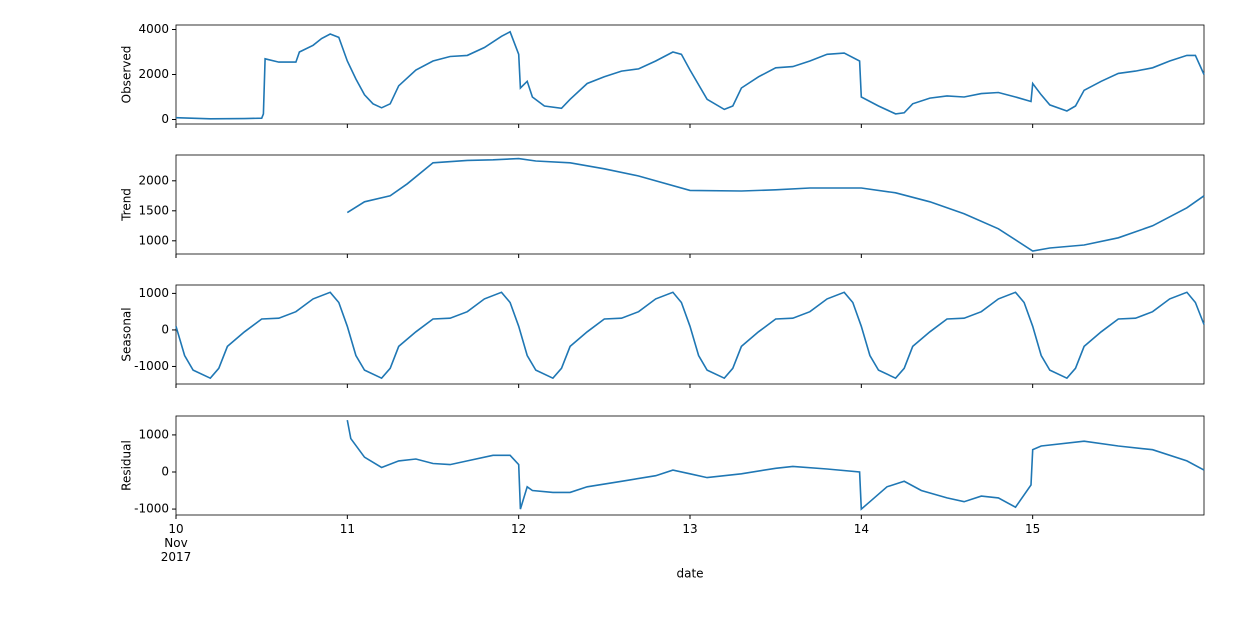  Describe the element at coordinates (1033, 529) in the screenshot. I see `x-tick-label: 15` at that location.